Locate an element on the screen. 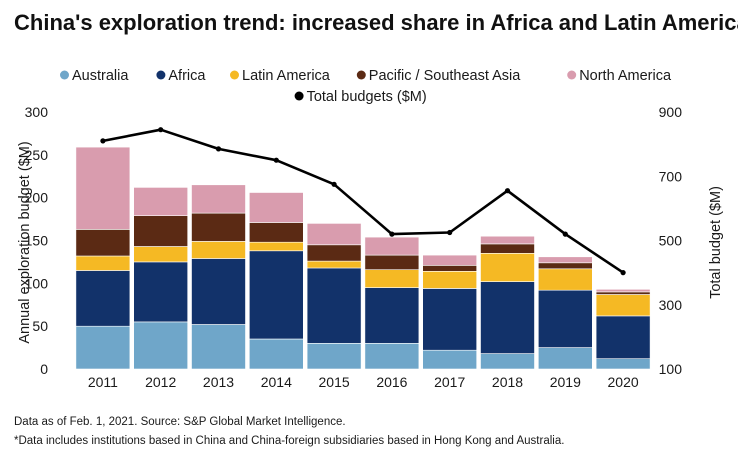  y2-axis-title: Total budget ($M) is located at coordinates (716, 242).